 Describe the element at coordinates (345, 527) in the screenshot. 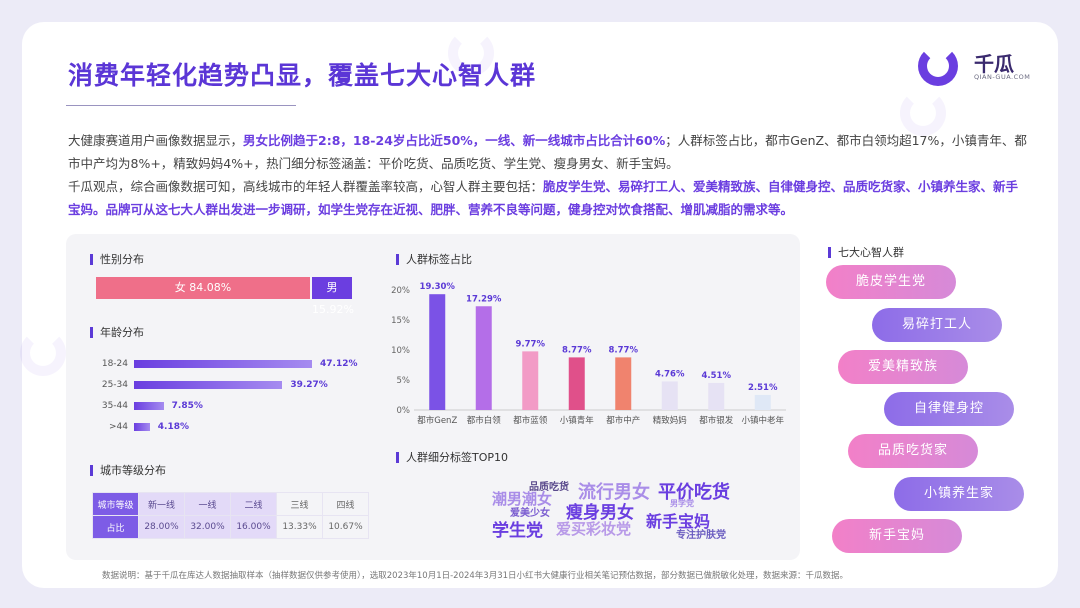

I see `table-cell: 10.67%` at that location.